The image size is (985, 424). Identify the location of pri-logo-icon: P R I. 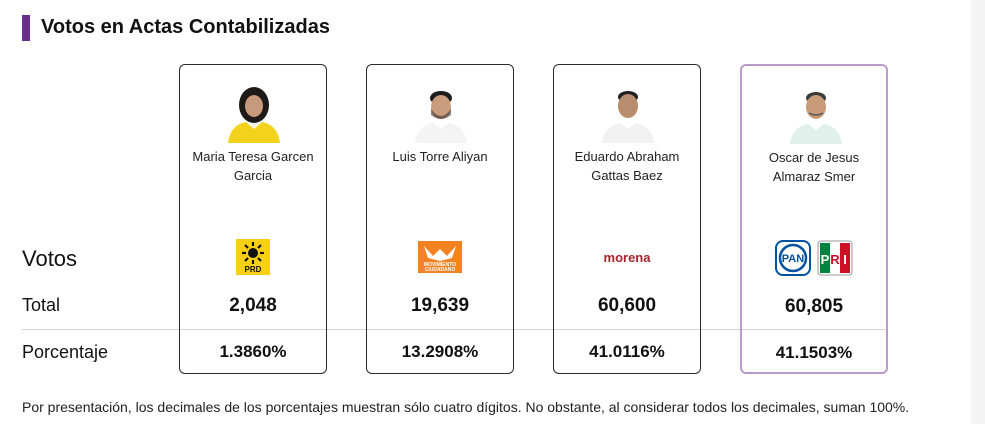
(835, 258).